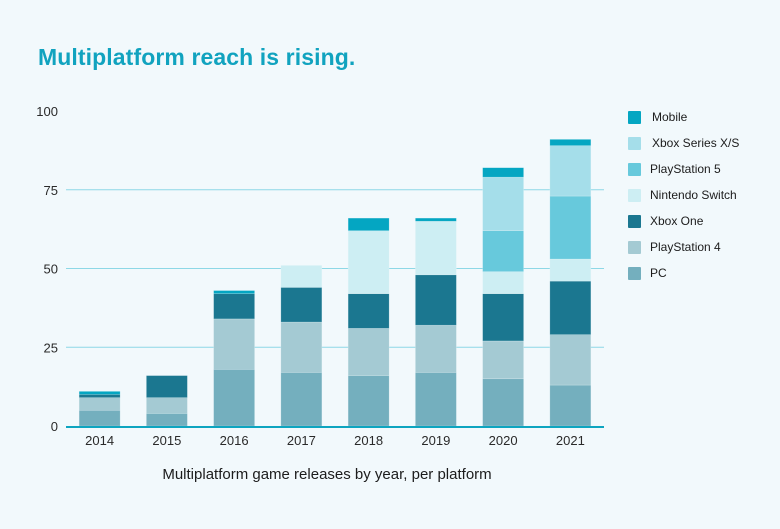  I want to click on legend-label: Xbox Series X/S, so click(696, 143).